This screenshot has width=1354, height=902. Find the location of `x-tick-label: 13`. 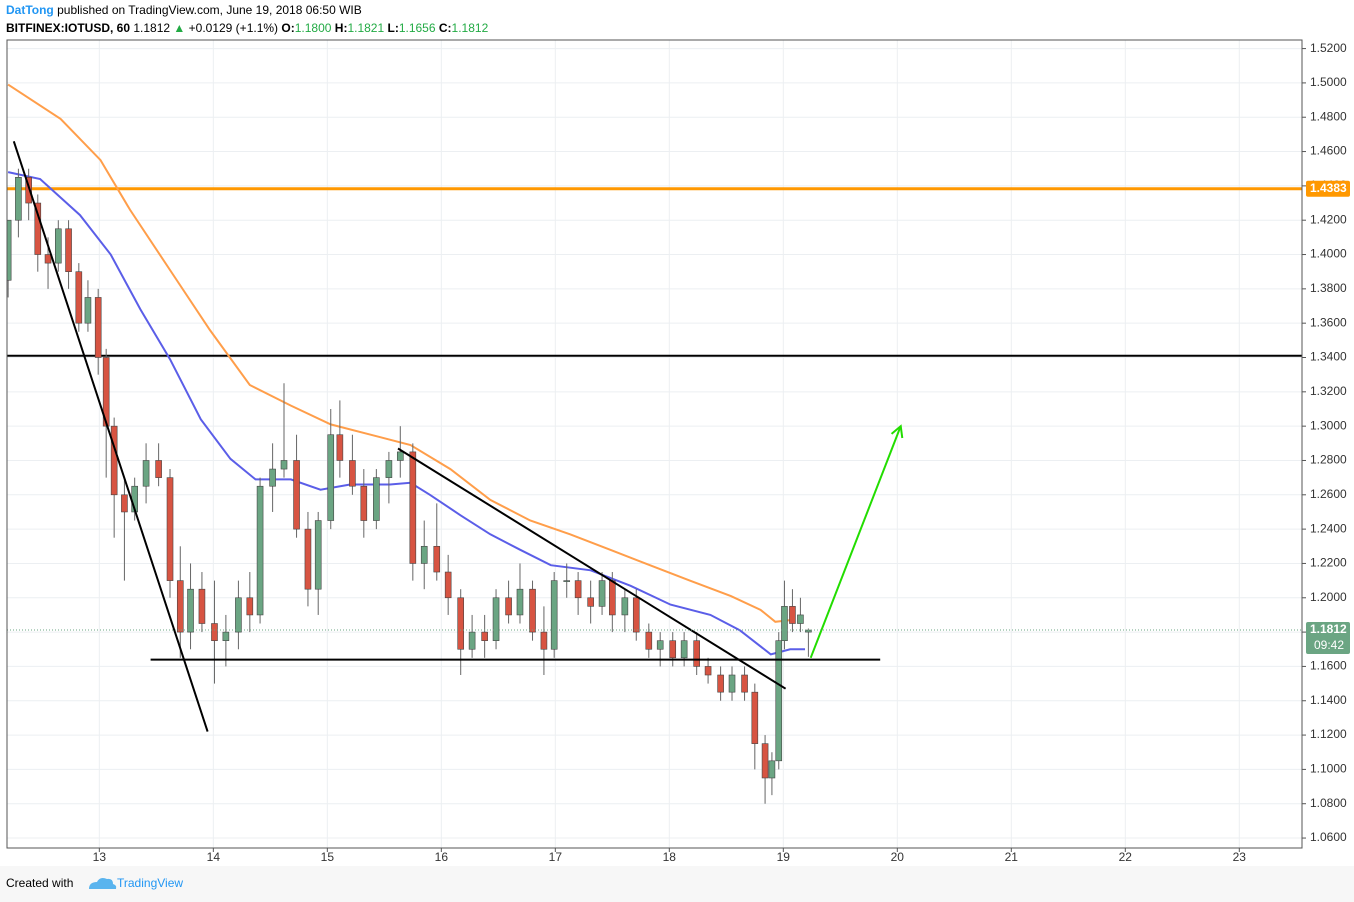

x-tick-label: 13 is located at coordinates (100, 857).